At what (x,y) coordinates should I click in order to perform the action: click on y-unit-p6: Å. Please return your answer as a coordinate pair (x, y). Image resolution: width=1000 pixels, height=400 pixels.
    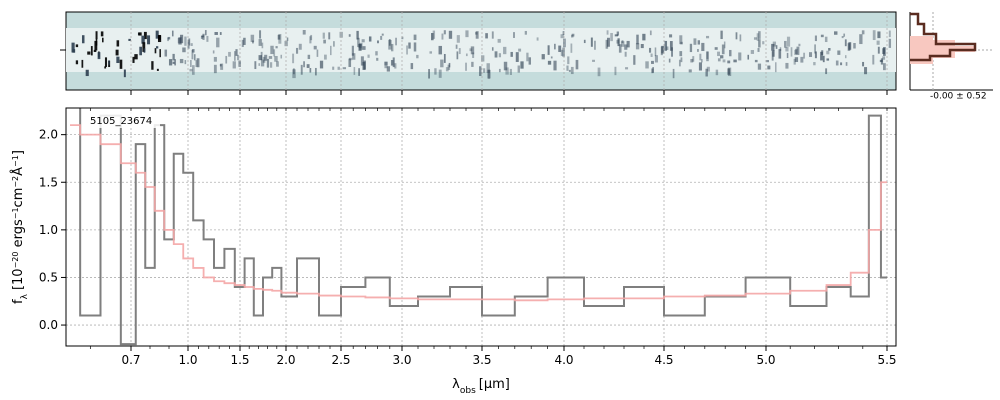
    Looking at the image, I should click on (18, 171).